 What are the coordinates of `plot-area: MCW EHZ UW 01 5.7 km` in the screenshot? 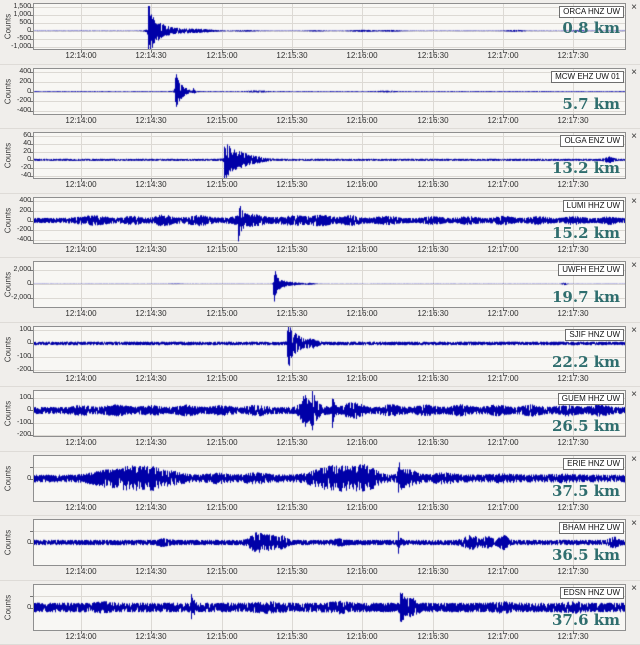 It's located at (329, 91).